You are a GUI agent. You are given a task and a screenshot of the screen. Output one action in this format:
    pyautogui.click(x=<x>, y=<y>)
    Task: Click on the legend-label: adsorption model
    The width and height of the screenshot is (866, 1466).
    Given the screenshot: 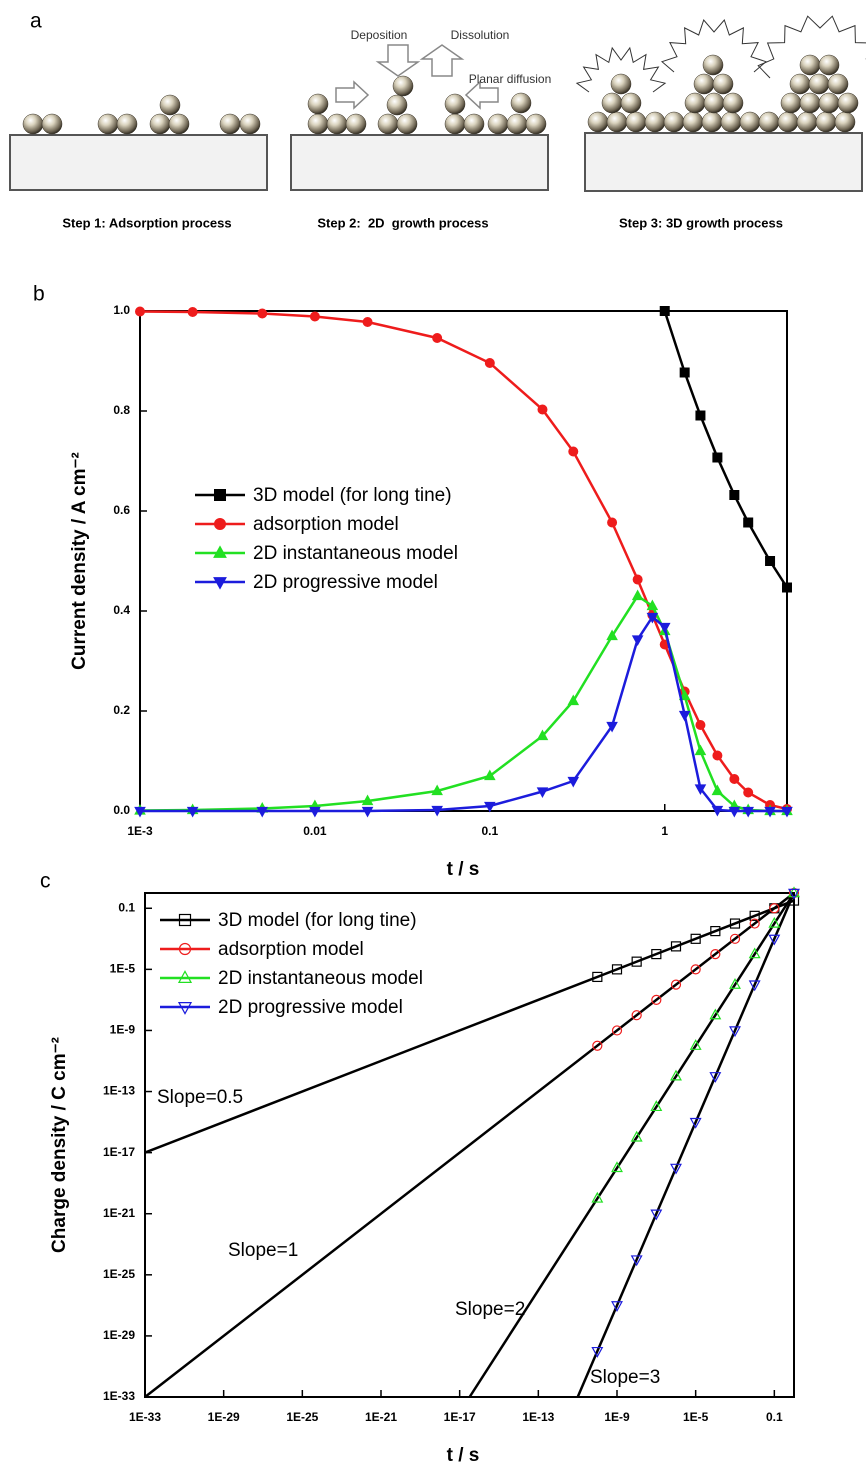 What is the action you would take?
    pyautogui.click(x=326, y=524)
    